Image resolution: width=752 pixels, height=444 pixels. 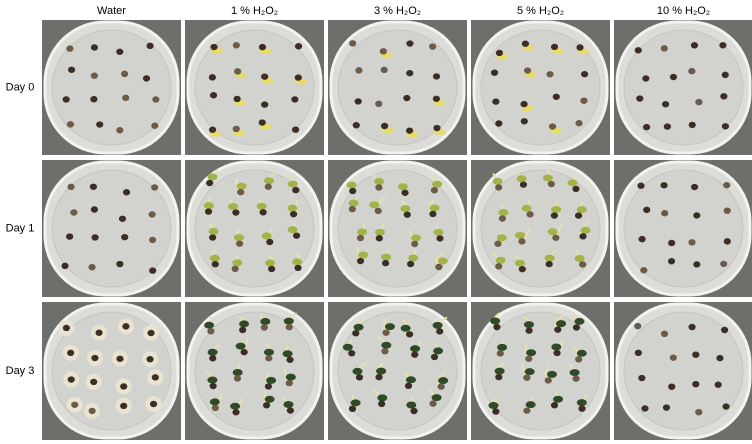 What do you see at coordinates (20, 87) in the screenshot?
I see `row-label: Day 0` at bounding box center [20, 87].